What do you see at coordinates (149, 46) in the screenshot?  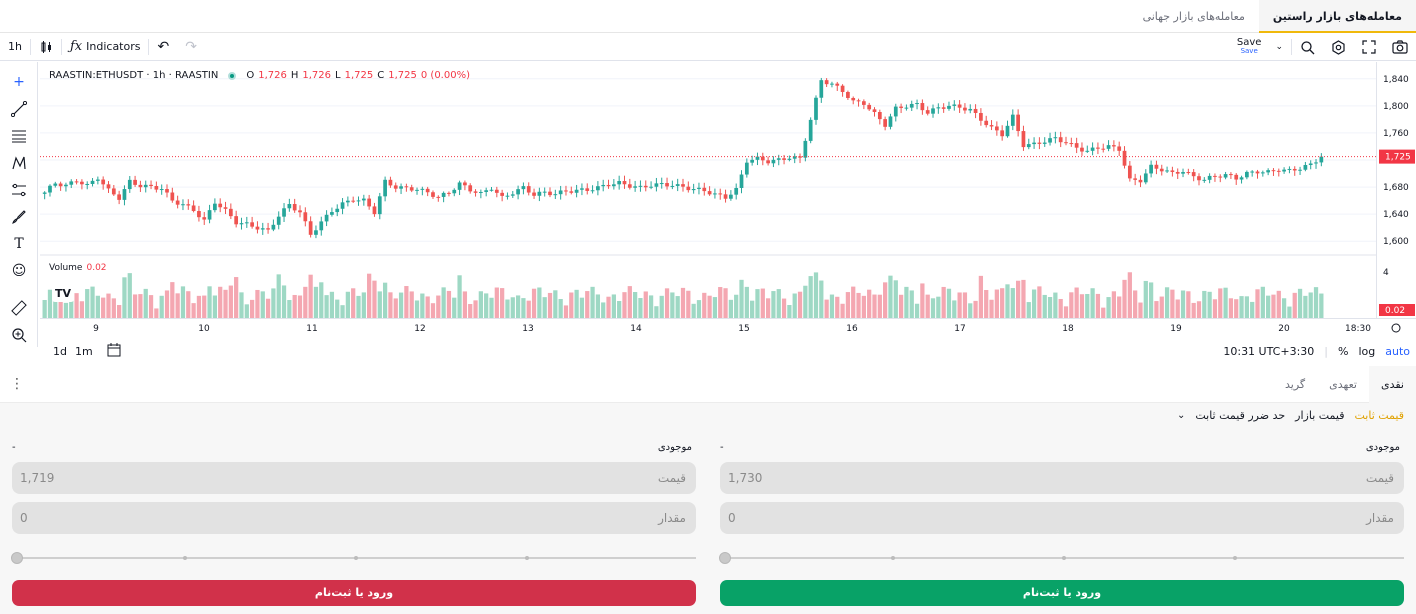 I see `divider` at bounding box center [149, 46].